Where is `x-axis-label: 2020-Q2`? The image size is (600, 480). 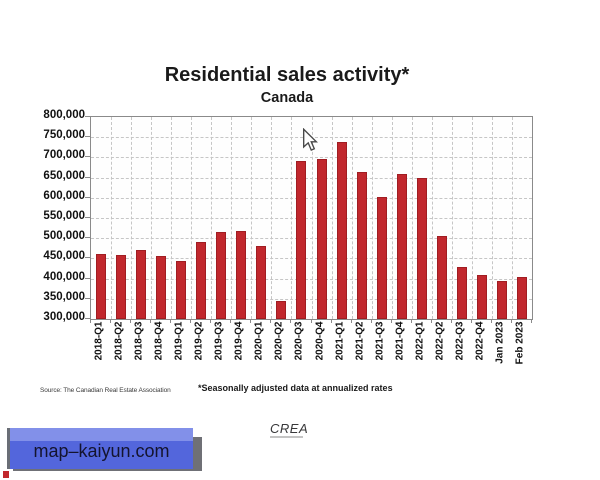 x-axis-label: 2020-Q2 is located at coordinates (279, 341).